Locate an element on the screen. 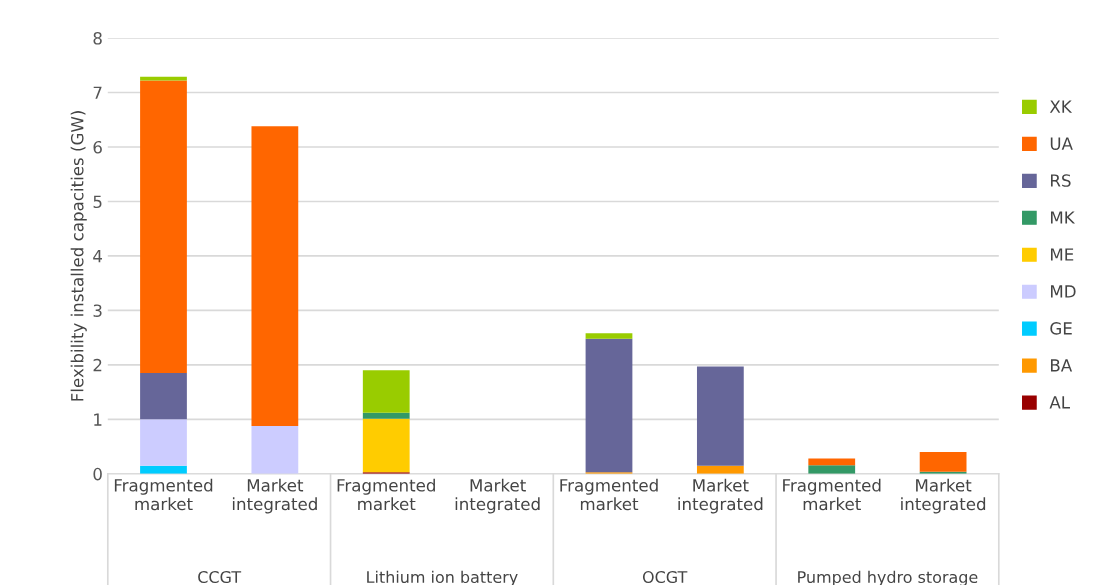 The height and width of the screenshot is (585, 1100). legend-label: MK is located at coordinates (1063, 217).